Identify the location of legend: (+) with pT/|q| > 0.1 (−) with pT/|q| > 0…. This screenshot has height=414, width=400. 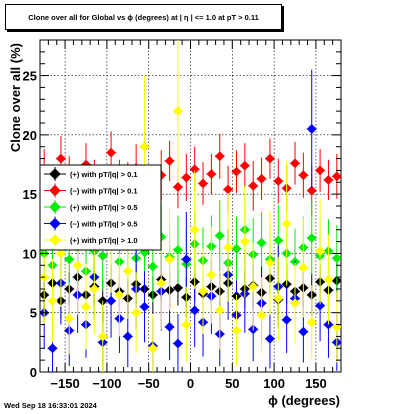
(100, 207).